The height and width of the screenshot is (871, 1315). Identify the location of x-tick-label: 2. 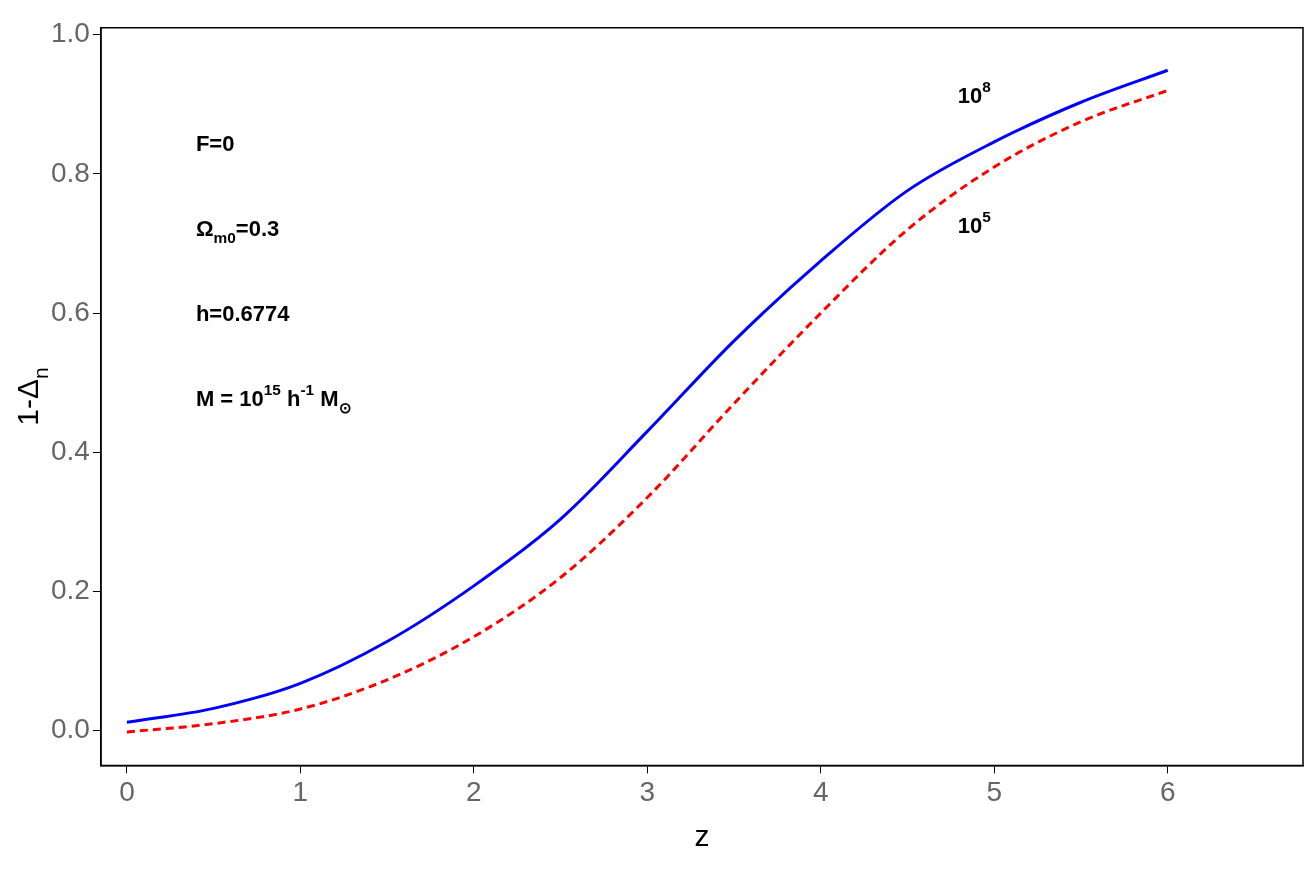
(474, 791).